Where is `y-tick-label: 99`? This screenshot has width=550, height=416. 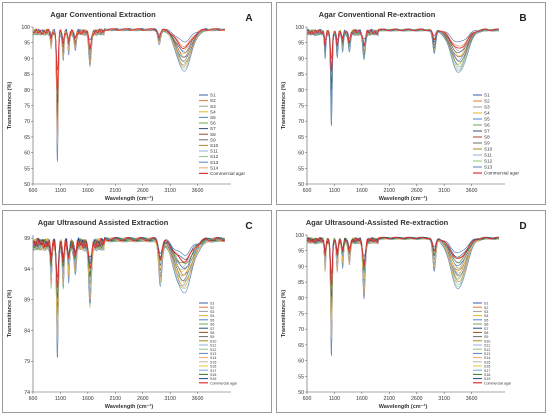 y-tick-label: 99 is located at coordinates (27, 239).